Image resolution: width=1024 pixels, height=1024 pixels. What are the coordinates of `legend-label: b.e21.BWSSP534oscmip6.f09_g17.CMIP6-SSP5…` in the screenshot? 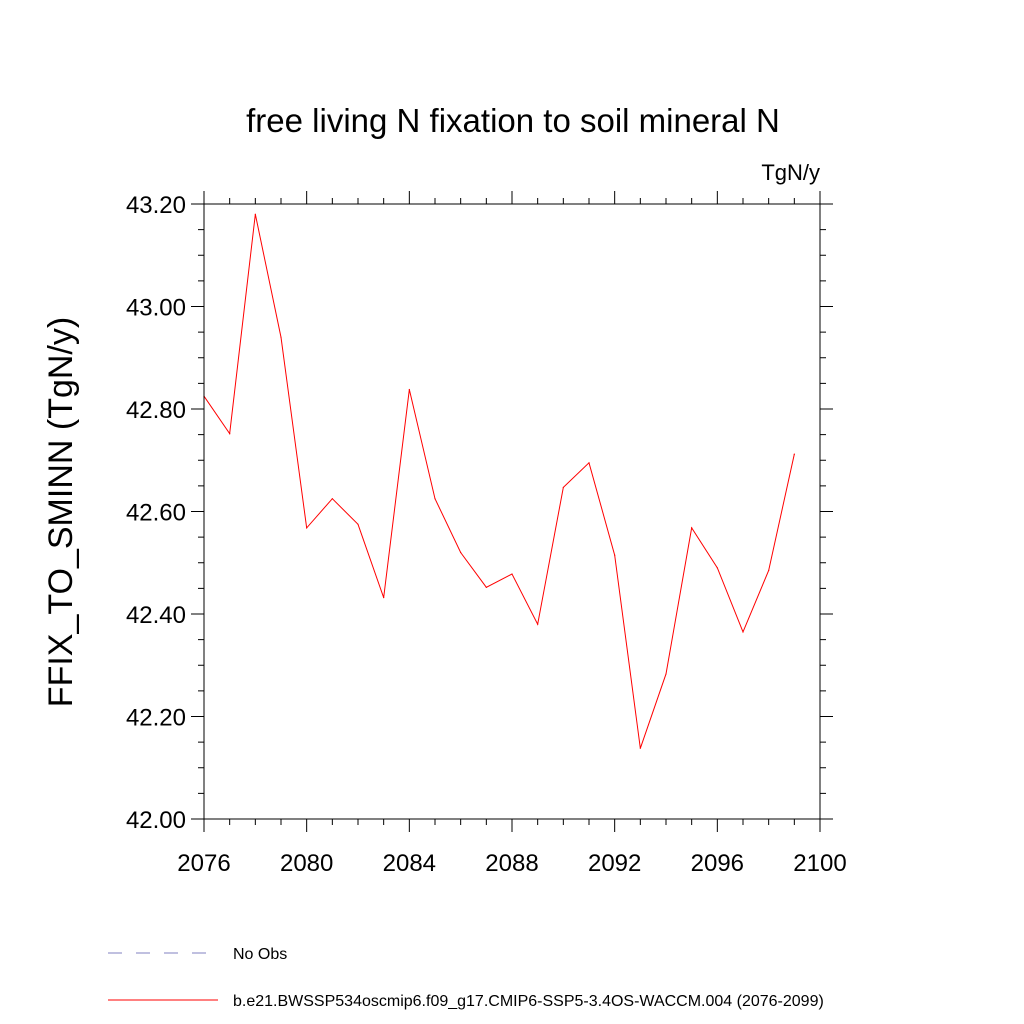 It's located at (528, 1001).